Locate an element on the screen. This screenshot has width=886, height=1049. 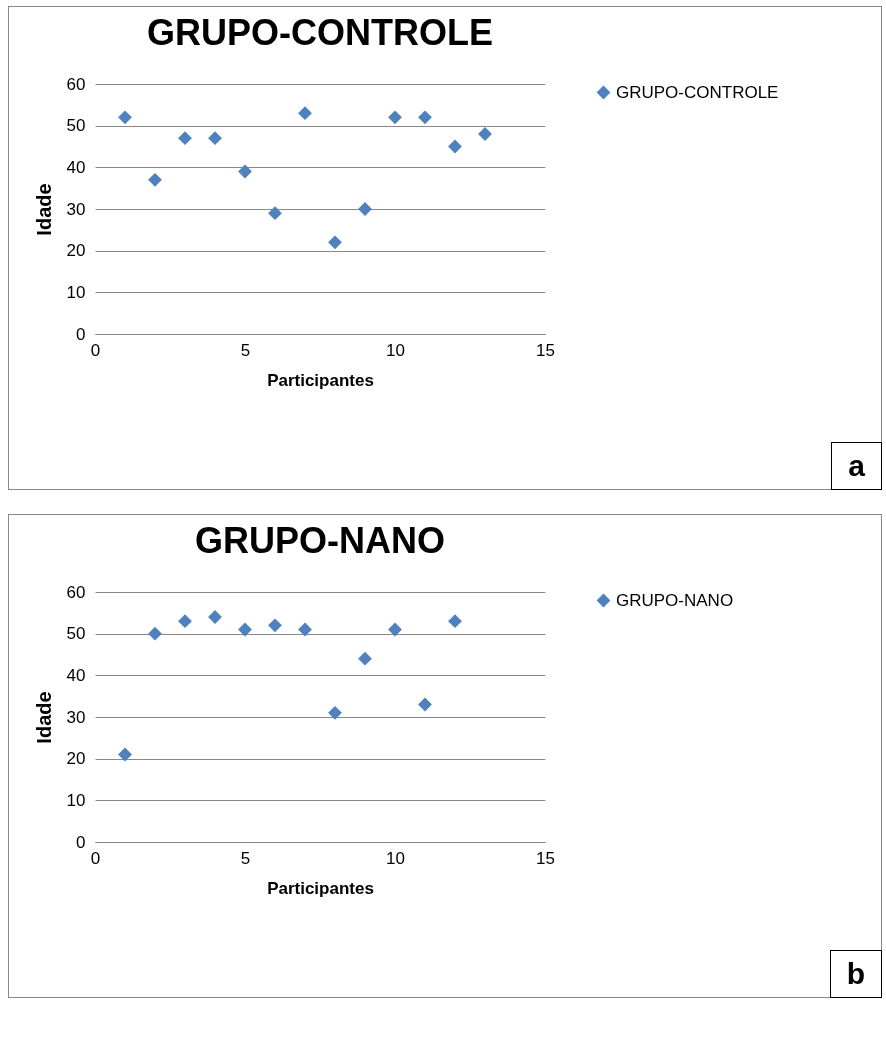
legend-label: GRUPO-NANO is located at coordinates (675, 600).